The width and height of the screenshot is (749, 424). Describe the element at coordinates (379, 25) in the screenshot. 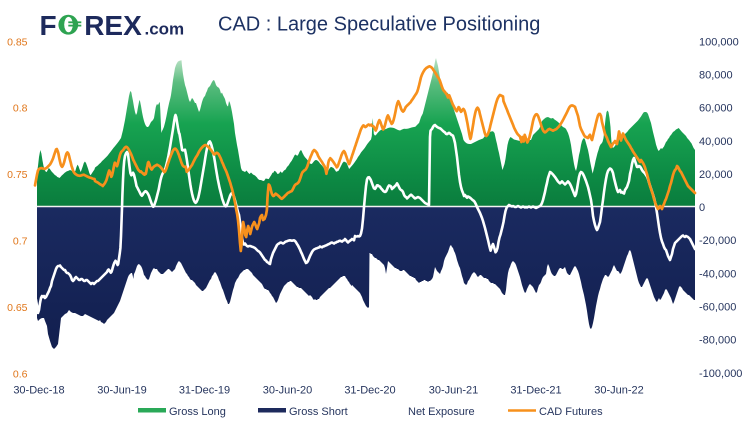

I see `svg-text:CAD : Large Speculative Positi: CAD : Large Speculative Positioning` at that location.